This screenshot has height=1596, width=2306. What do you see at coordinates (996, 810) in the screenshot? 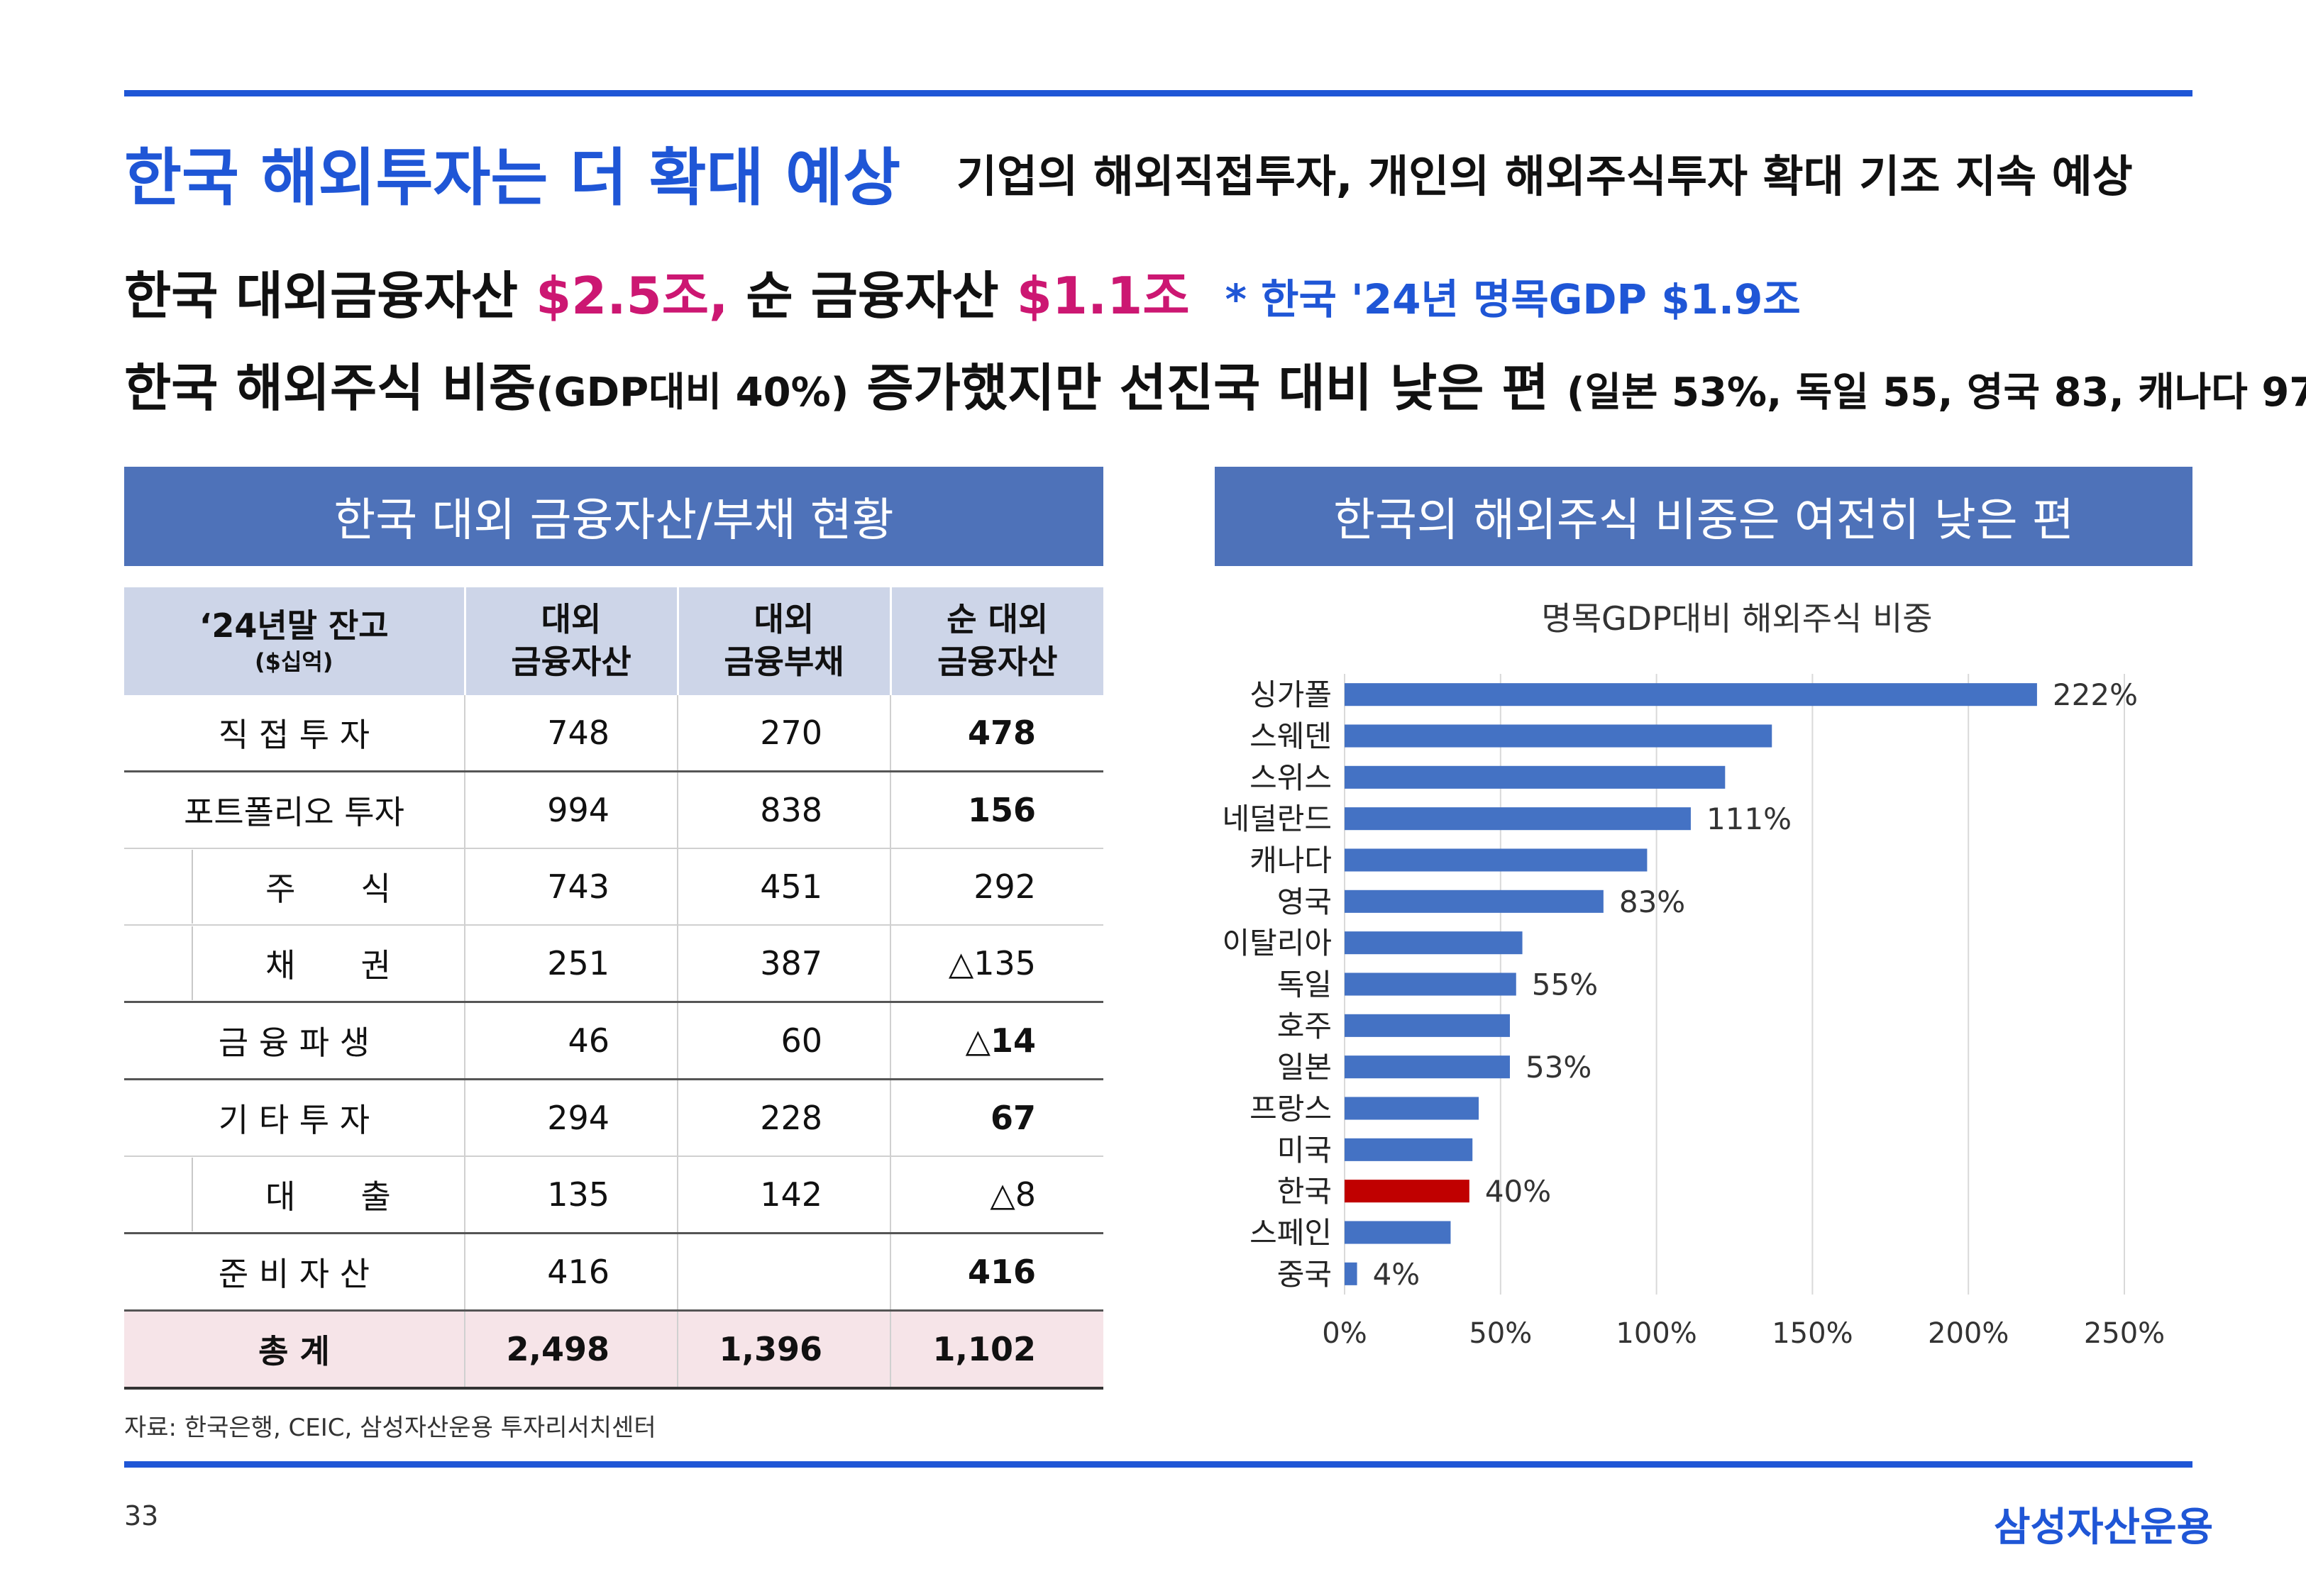
I see `cell-net: 156` at bounding box center [996, 810].